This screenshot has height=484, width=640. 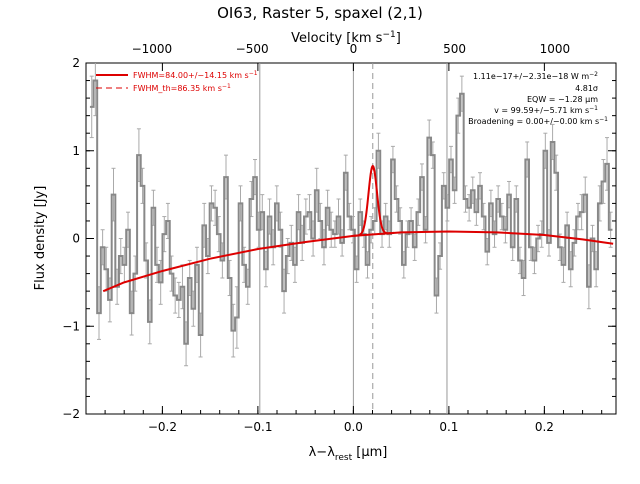 I want to click on annotation-broadening: Broadening = 0.00+/−0.00 km s−1, so click(x=538, y=121).